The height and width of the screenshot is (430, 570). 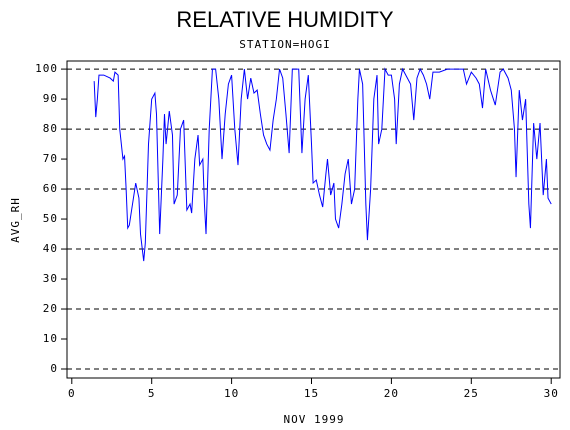 What do you see at coordinates (50, 308) in the screenshot?
I see `y-tick-label: 20` at bounding box center [50, 308].